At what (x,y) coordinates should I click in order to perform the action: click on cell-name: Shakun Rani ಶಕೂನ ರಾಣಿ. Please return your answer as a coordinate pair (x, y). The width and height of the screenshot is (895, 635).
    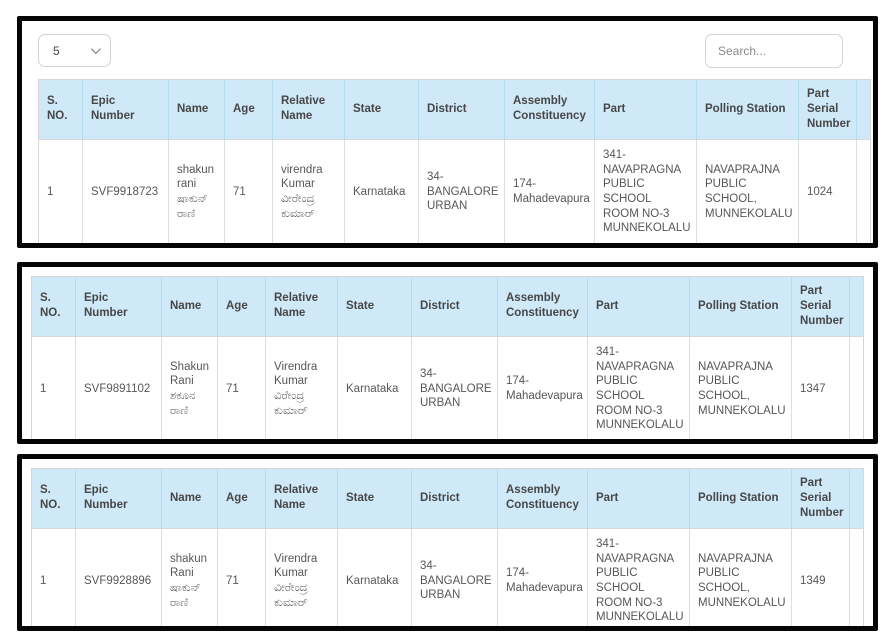
    Looking at the image, I should click on (189, 387).